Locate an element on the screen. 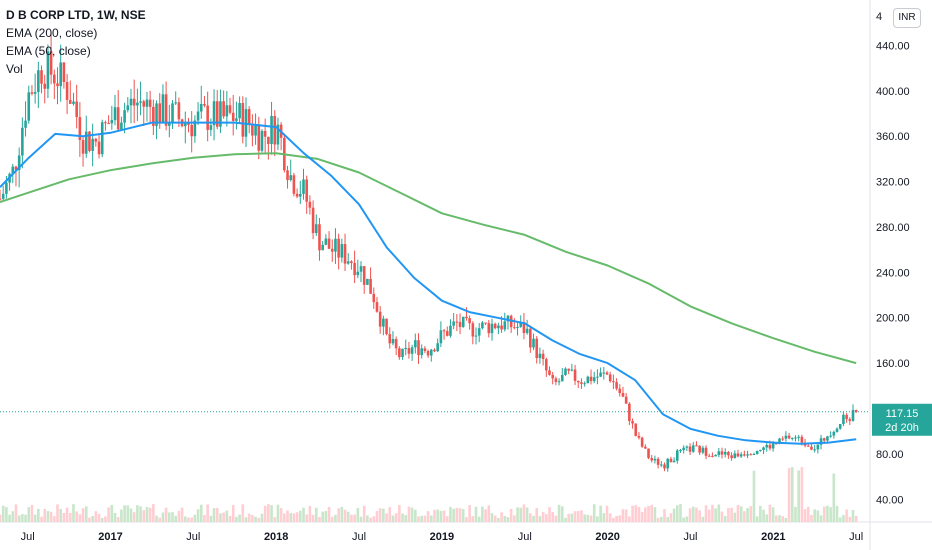 Image resolution: width=932 pixels, height=550 pixels. indicator-ema200: EMA (200, close) is located at coordinates (52, 33).